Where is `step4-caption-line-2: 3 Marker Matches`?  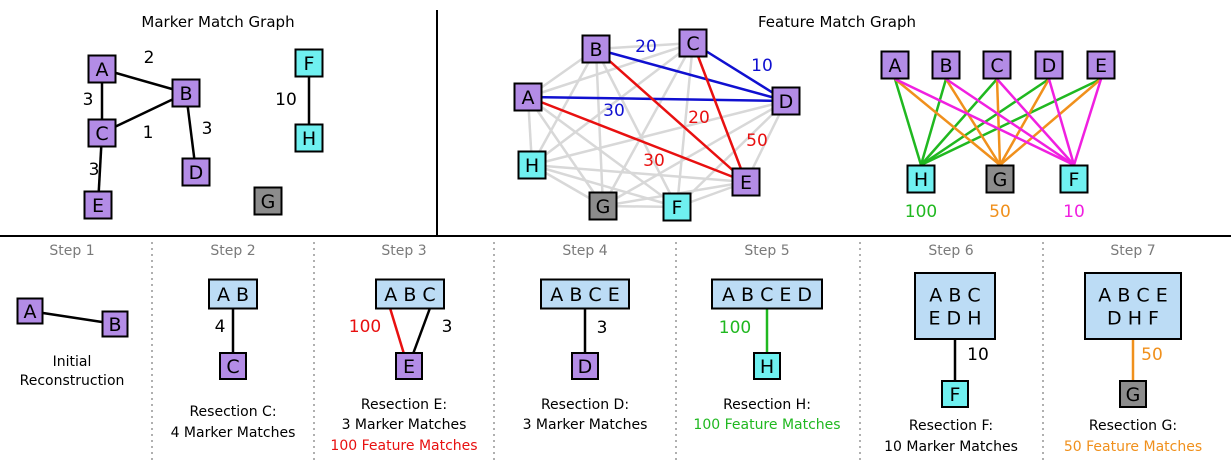 step4-caption-line-2: 3 Marker Matches is located at coordinates (585, 425).